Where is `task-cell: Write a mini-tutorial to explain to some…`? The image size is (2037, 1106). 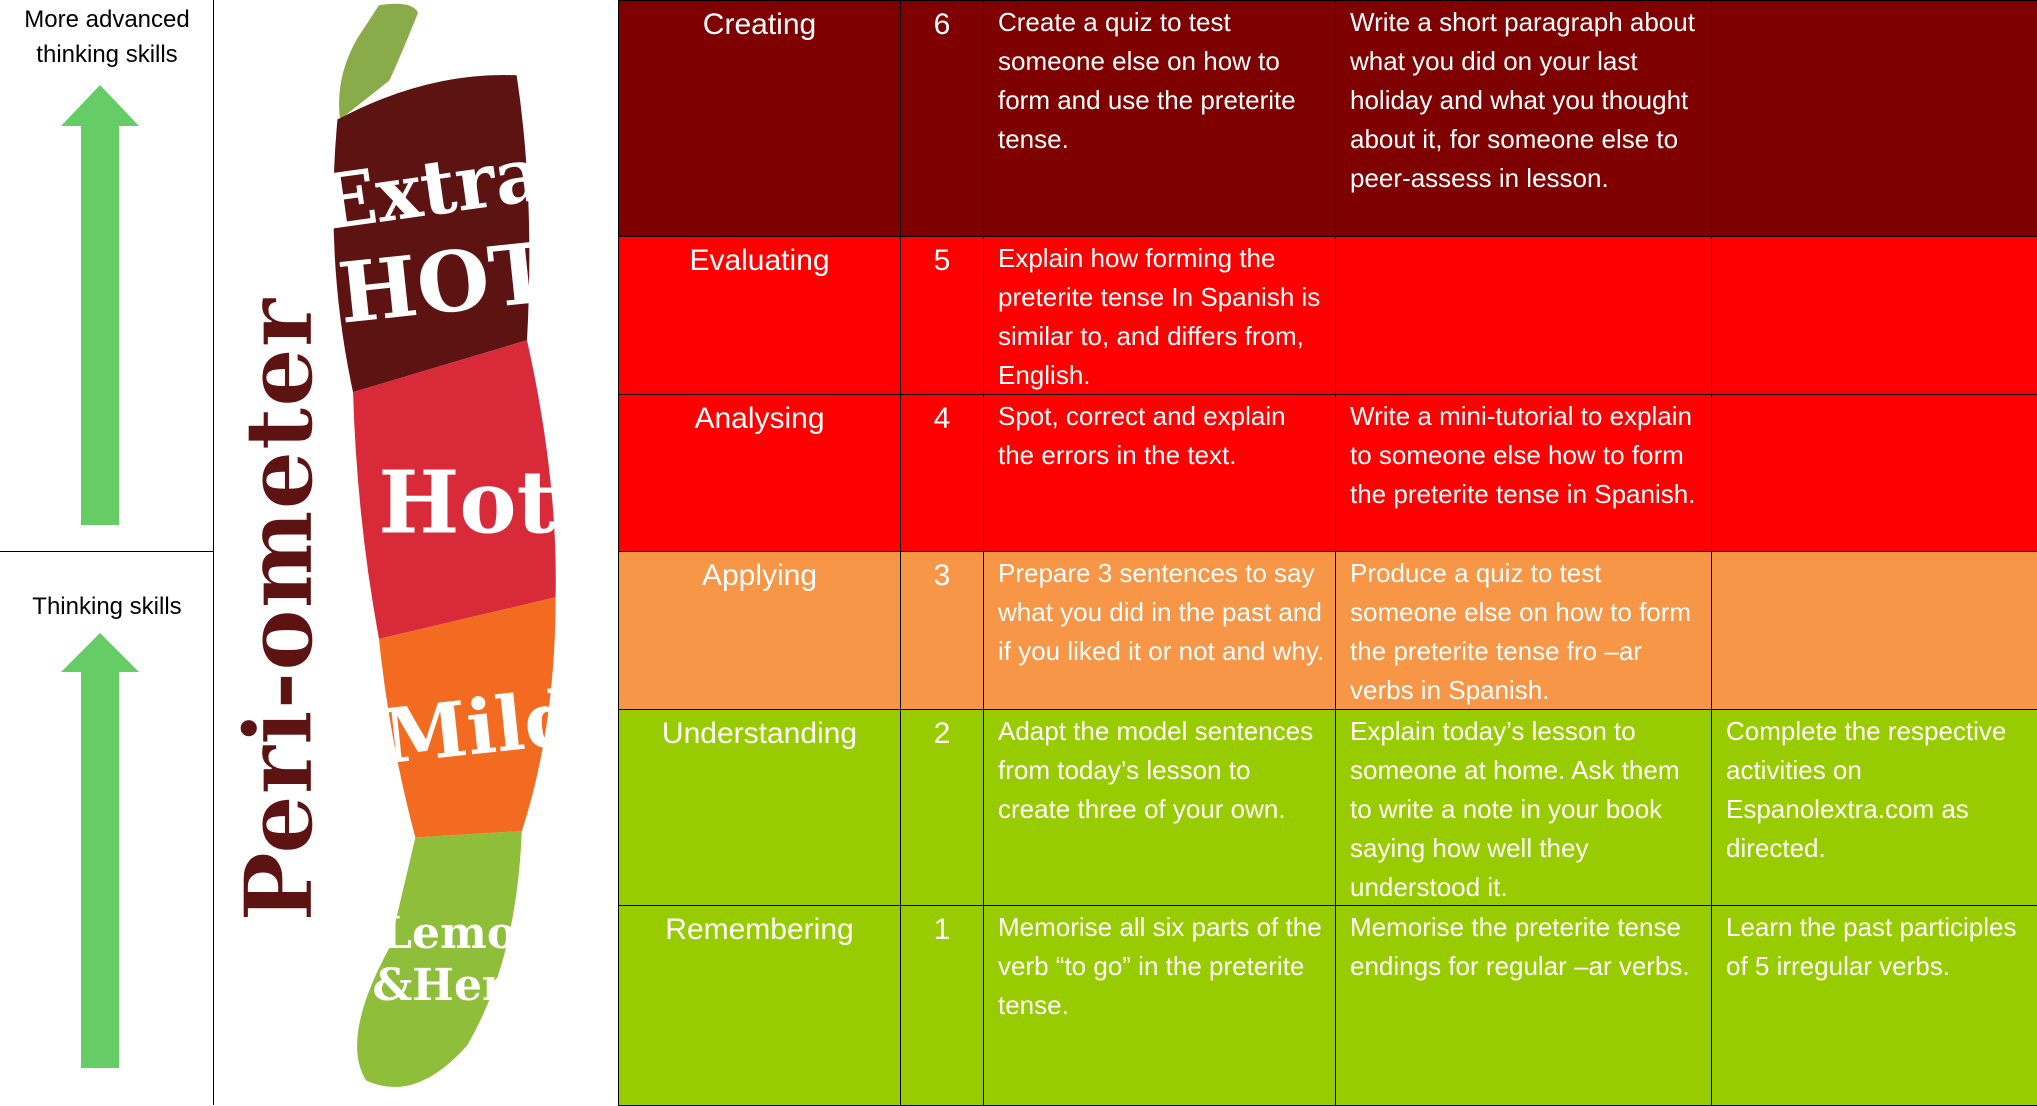 task-cell: Write a mini-tutorial to explain to some… is located at coordinates (1523, 473).